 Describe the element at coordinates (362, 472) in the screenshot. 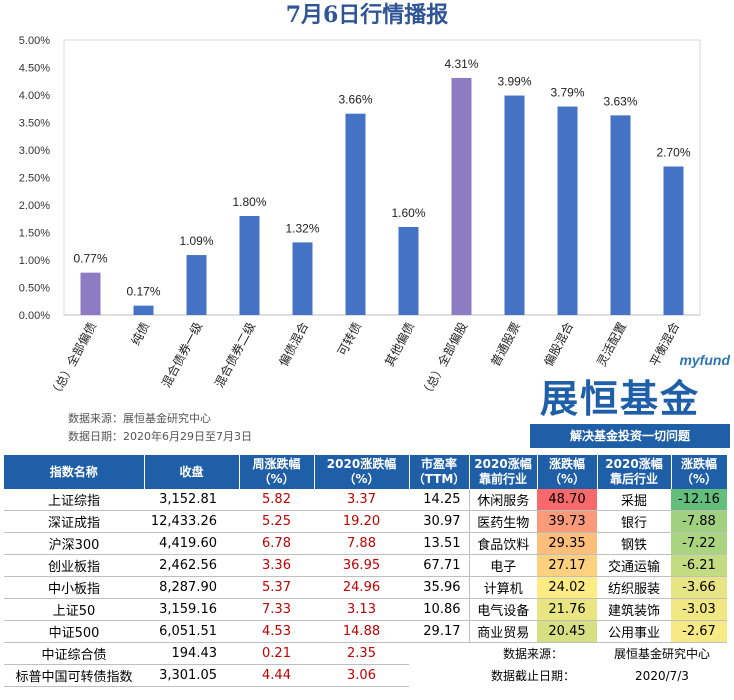

I see `header-cell: 2020涨跌幅（%）` at that location.